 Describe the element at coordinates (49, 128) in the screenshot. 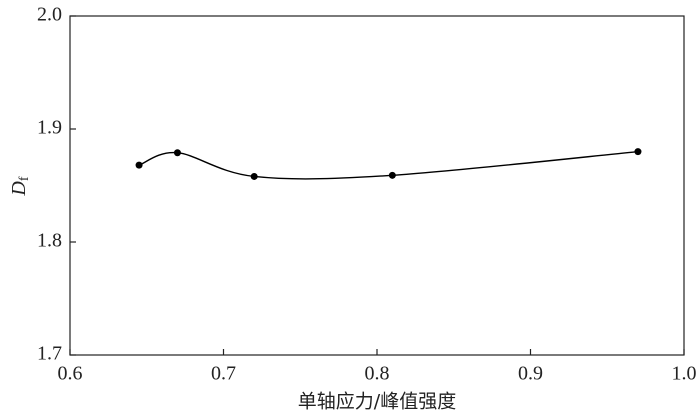

I see `y-tick-label: 1.9` at that location.